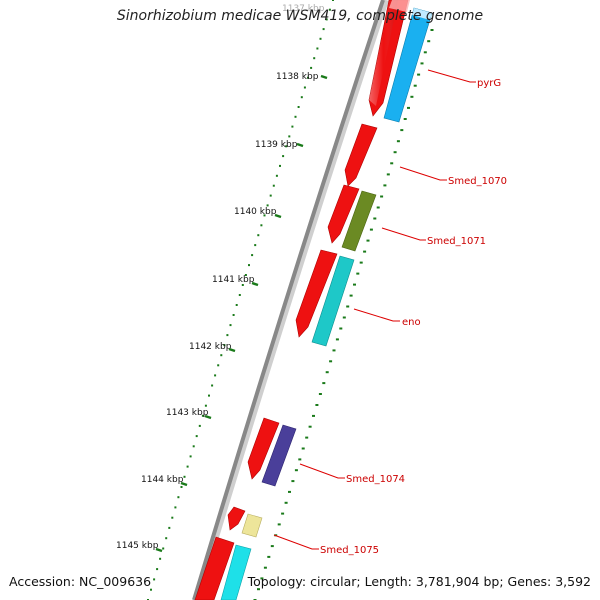 Image resolution: width=600 pixels, height=600 pixels. Describe the element at coordinates (80, 581) in the screenshot. I see `accession-text: Accession: NC_009636` at that location.